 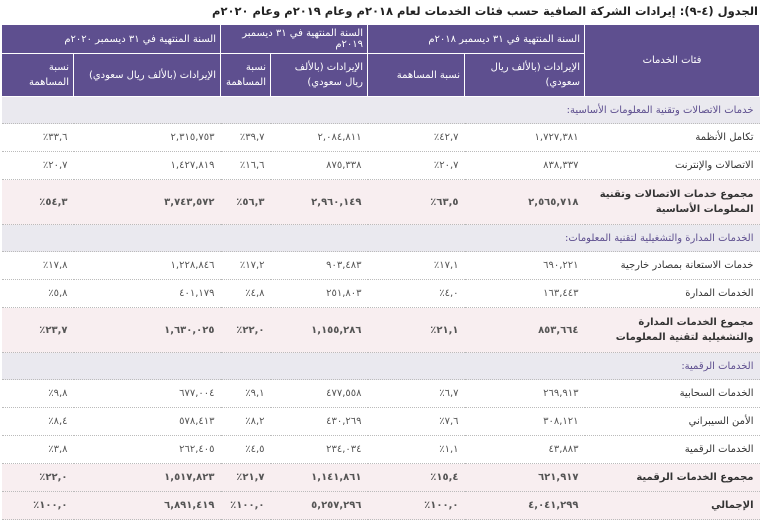 What do you see at coordinates (416, 477) in the screenshot?
I see `share-cell: ١٥,٤٪` at bounding box center [416, 477].